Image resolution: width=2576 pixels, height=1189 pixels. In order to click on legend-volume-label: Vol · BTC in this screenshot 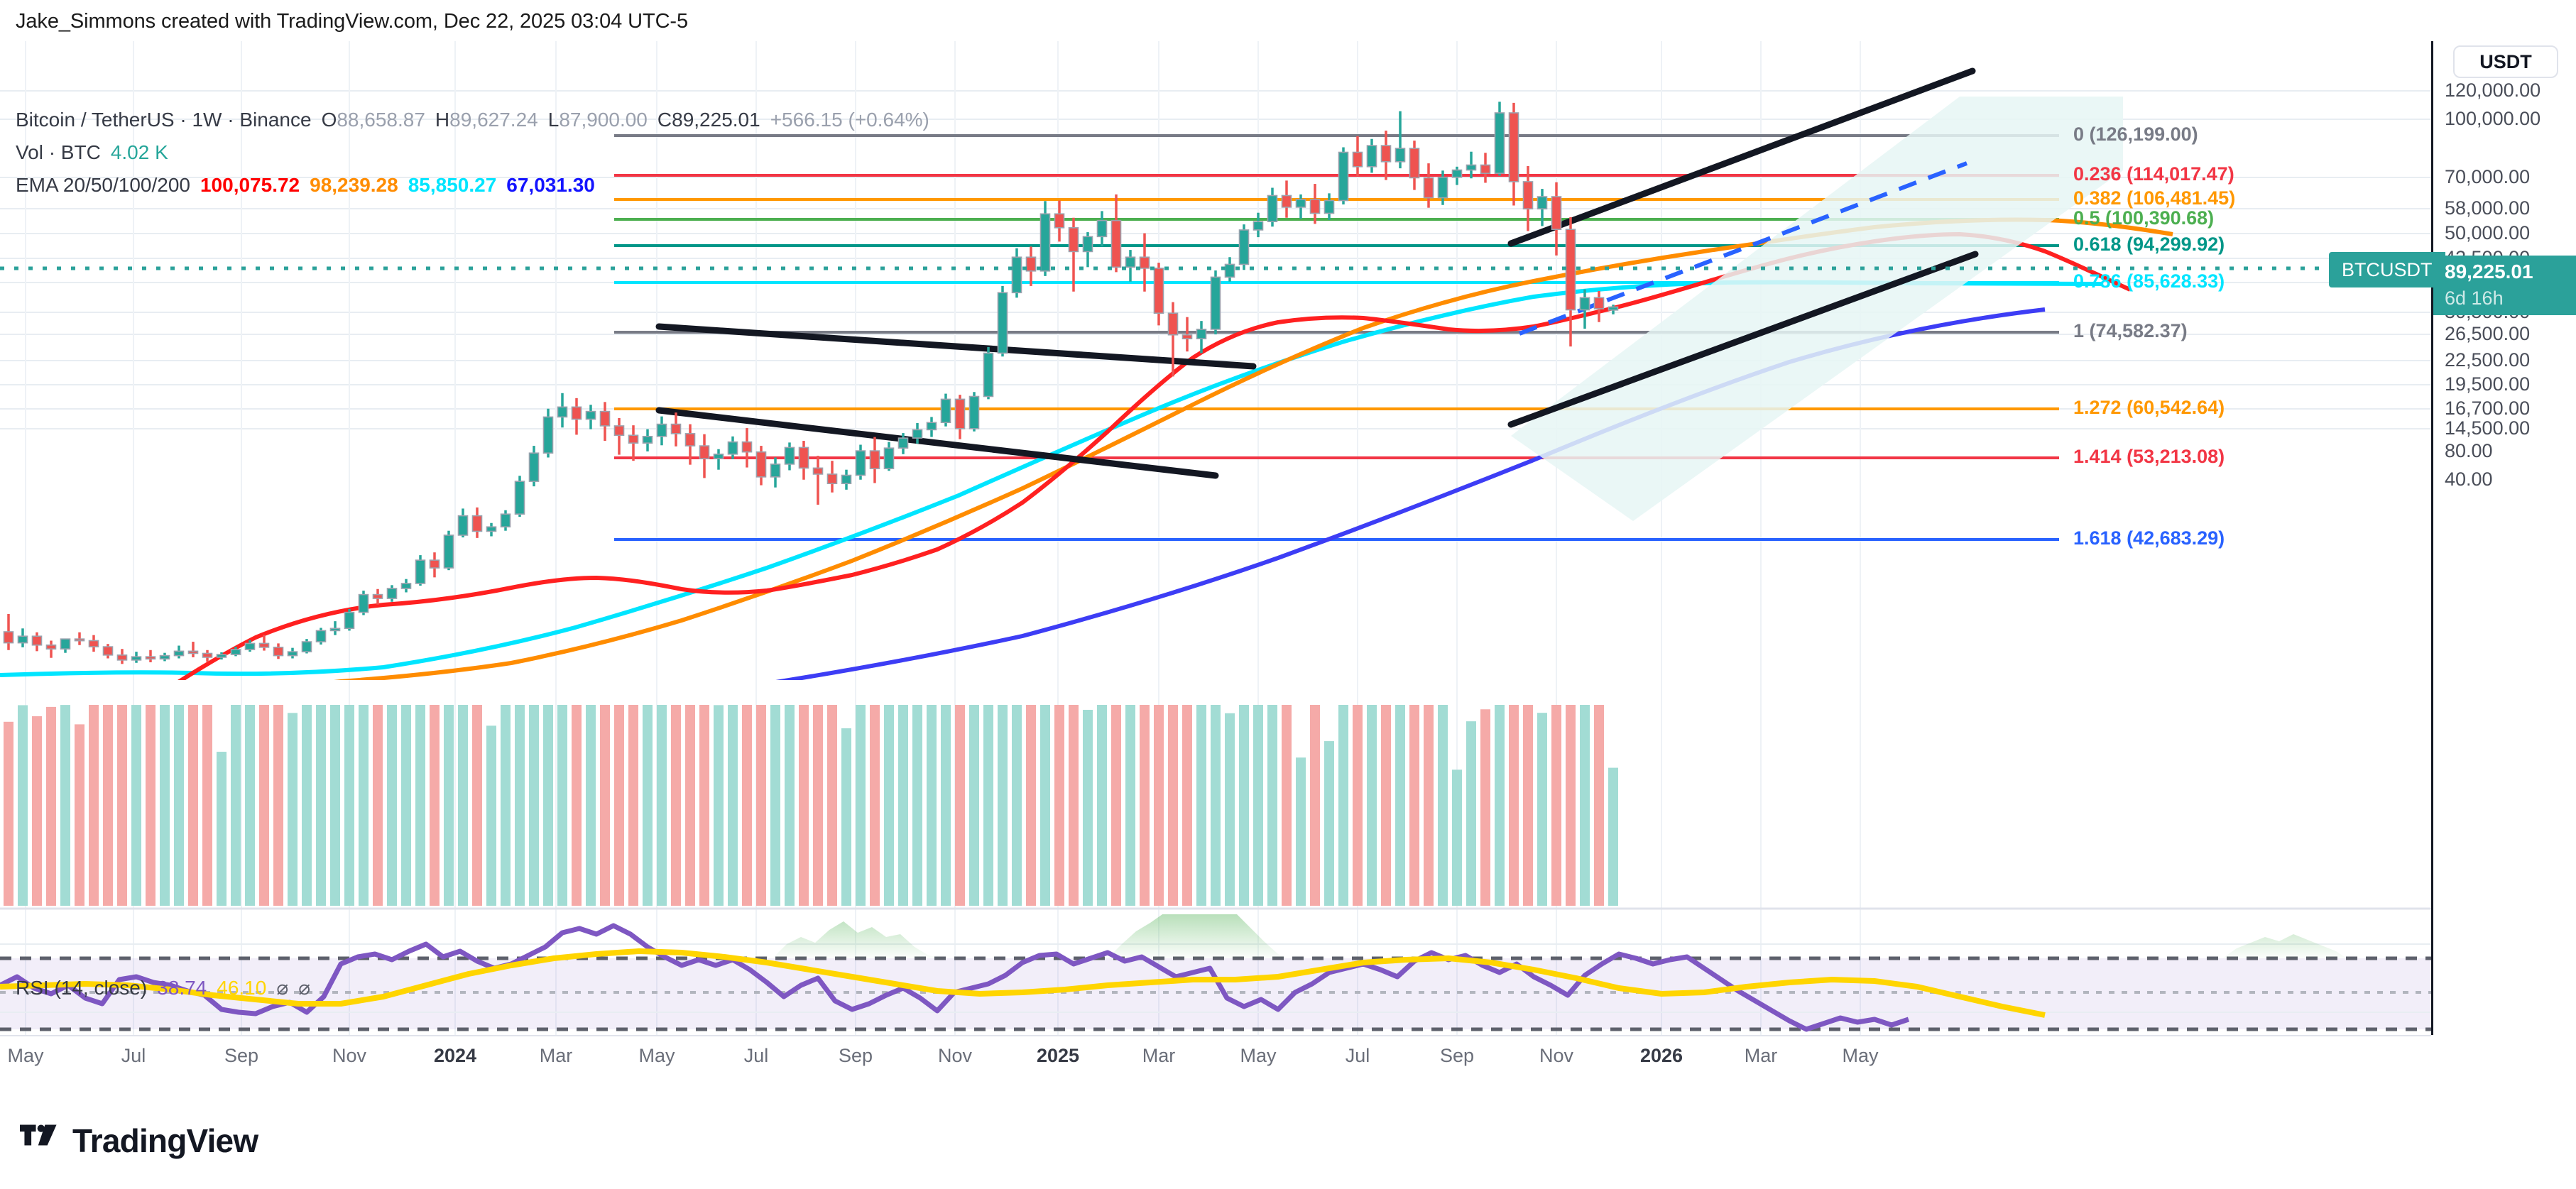, I will do `click(58, 152)`.